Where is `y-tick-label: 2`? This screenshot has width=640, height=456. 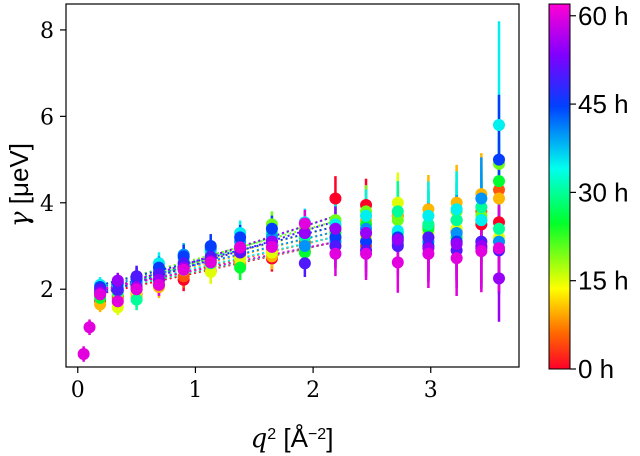 y-tick-label: 2 is located at coordinates (47, 290).